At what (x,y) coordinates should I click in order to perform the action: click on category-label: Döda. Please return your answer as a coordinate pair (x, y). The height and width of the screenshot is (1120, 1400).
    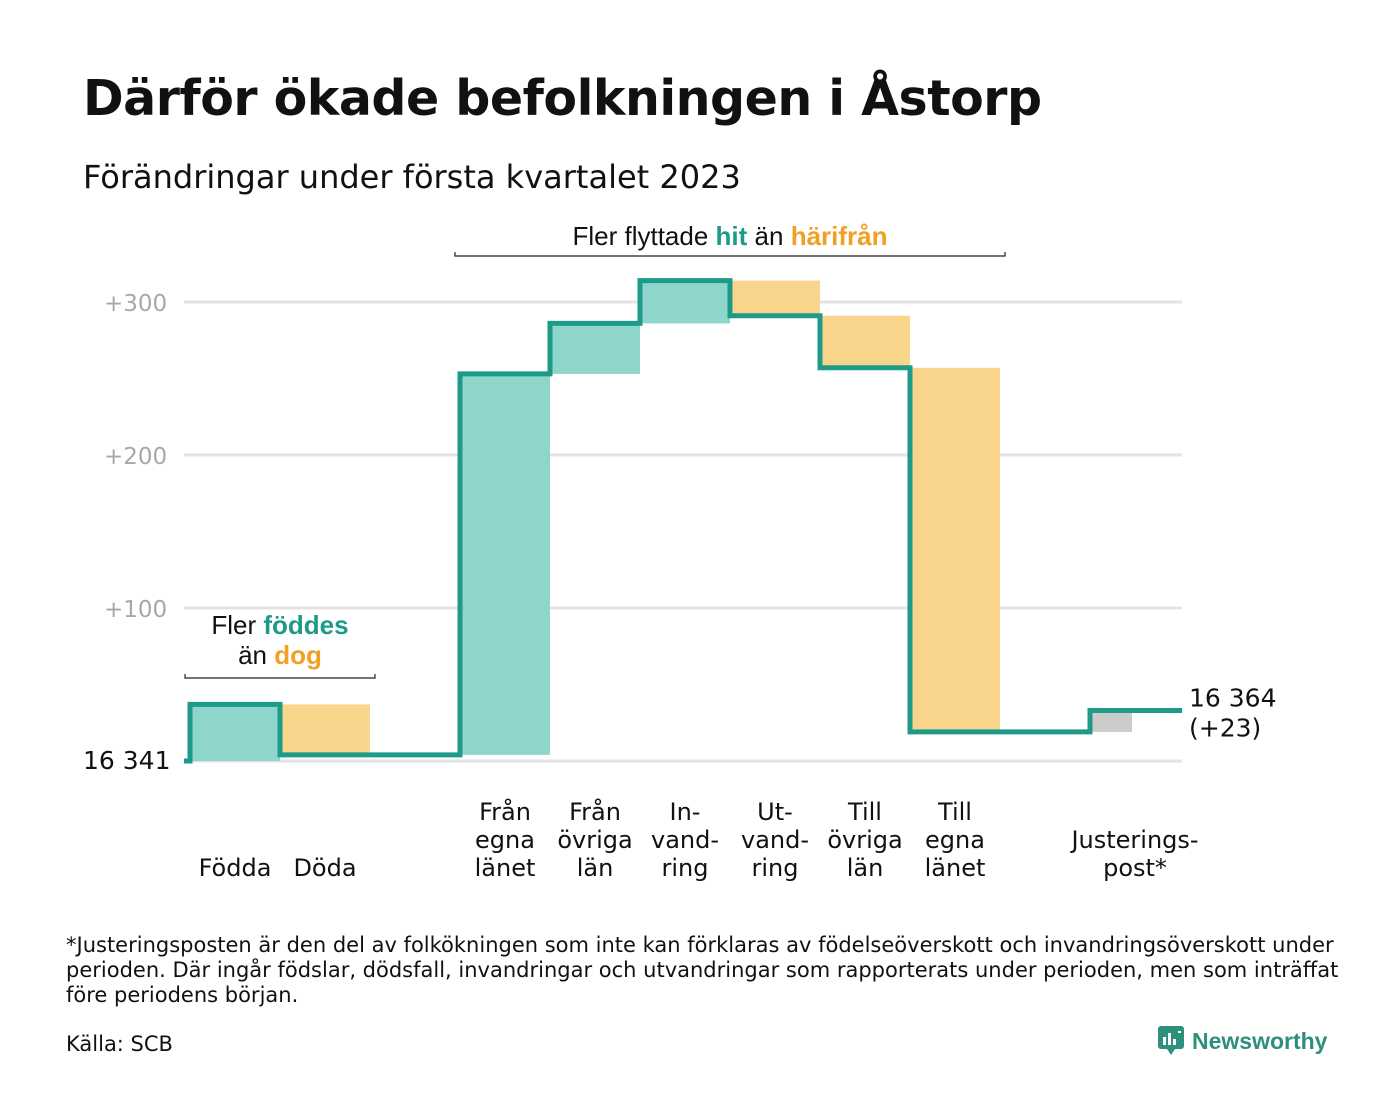
    Looking at the image, I should click on (324, 868).